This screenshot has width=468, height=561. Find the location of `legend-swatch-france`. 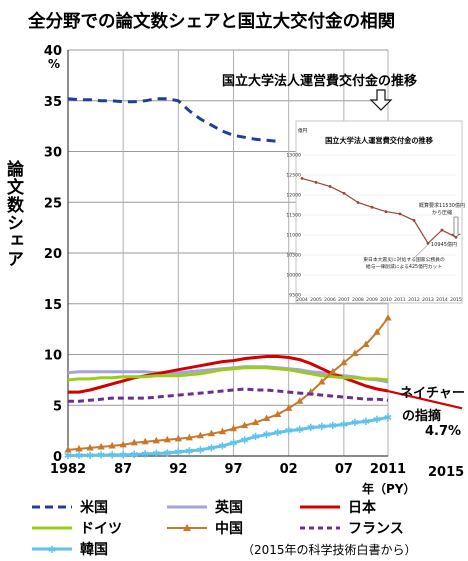

legend-swatch-france is located at coordinates (320, 528).